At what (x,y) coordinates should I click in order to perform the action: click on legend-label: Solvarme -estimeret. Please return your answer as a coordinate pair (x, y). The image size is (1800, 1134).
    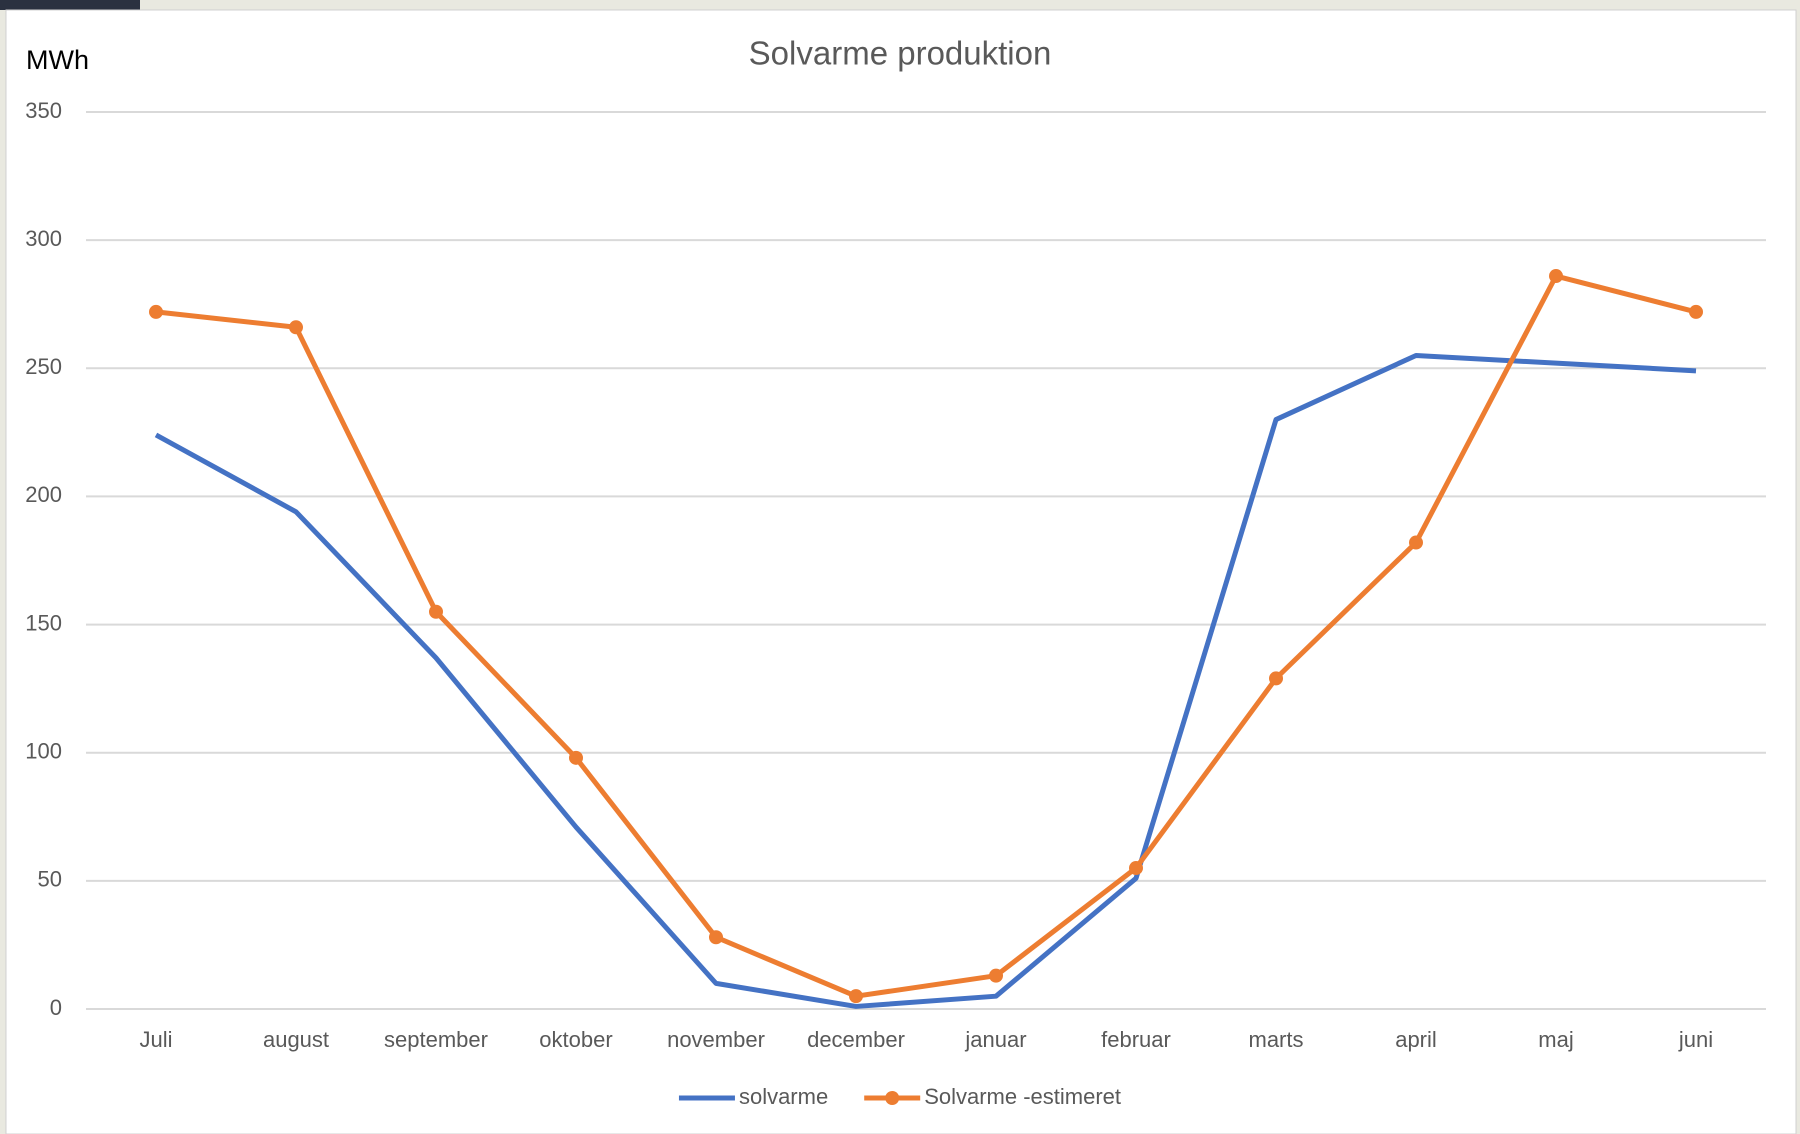
    Looking at the image, I should click on (1022, 1096).